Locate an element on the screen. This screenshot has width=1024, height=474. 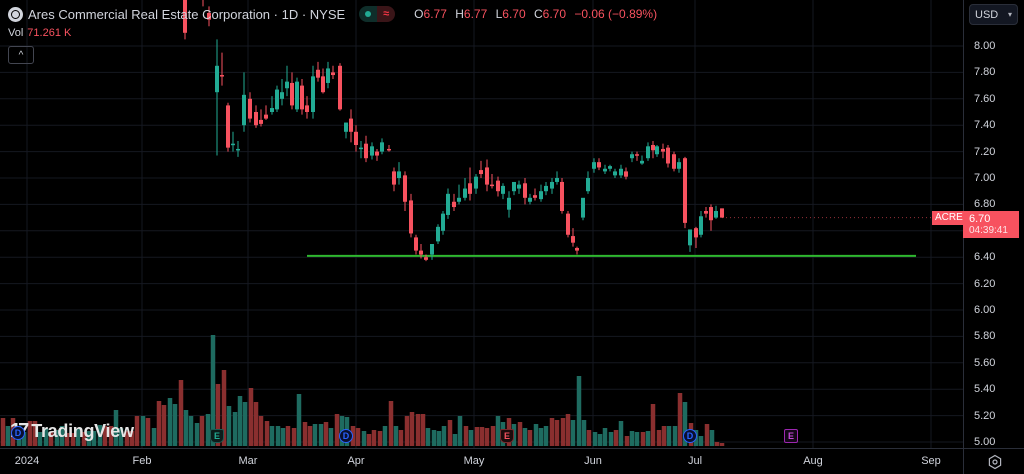
currency-selector: USD ▾ is located at coordinates (993, 14).